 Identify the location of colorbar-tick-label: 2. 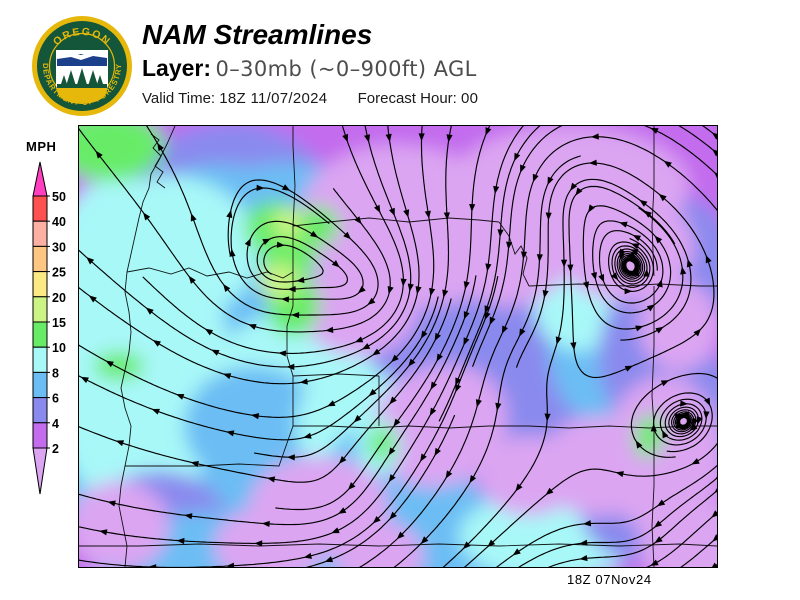
(55, 449).